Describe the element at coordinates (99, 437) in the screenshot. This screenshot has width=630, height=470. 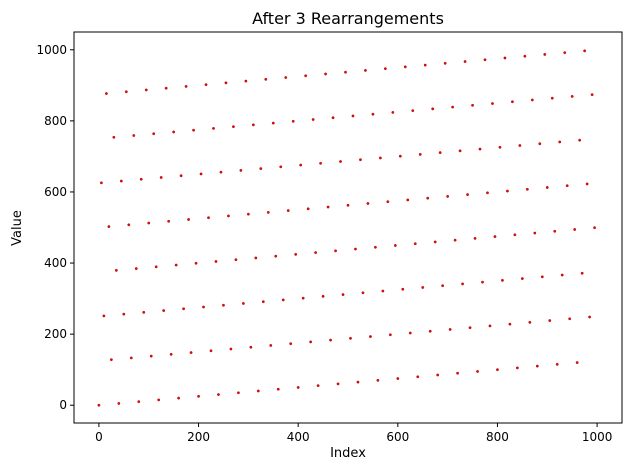
I see `x-tick-label: 0` at that location.